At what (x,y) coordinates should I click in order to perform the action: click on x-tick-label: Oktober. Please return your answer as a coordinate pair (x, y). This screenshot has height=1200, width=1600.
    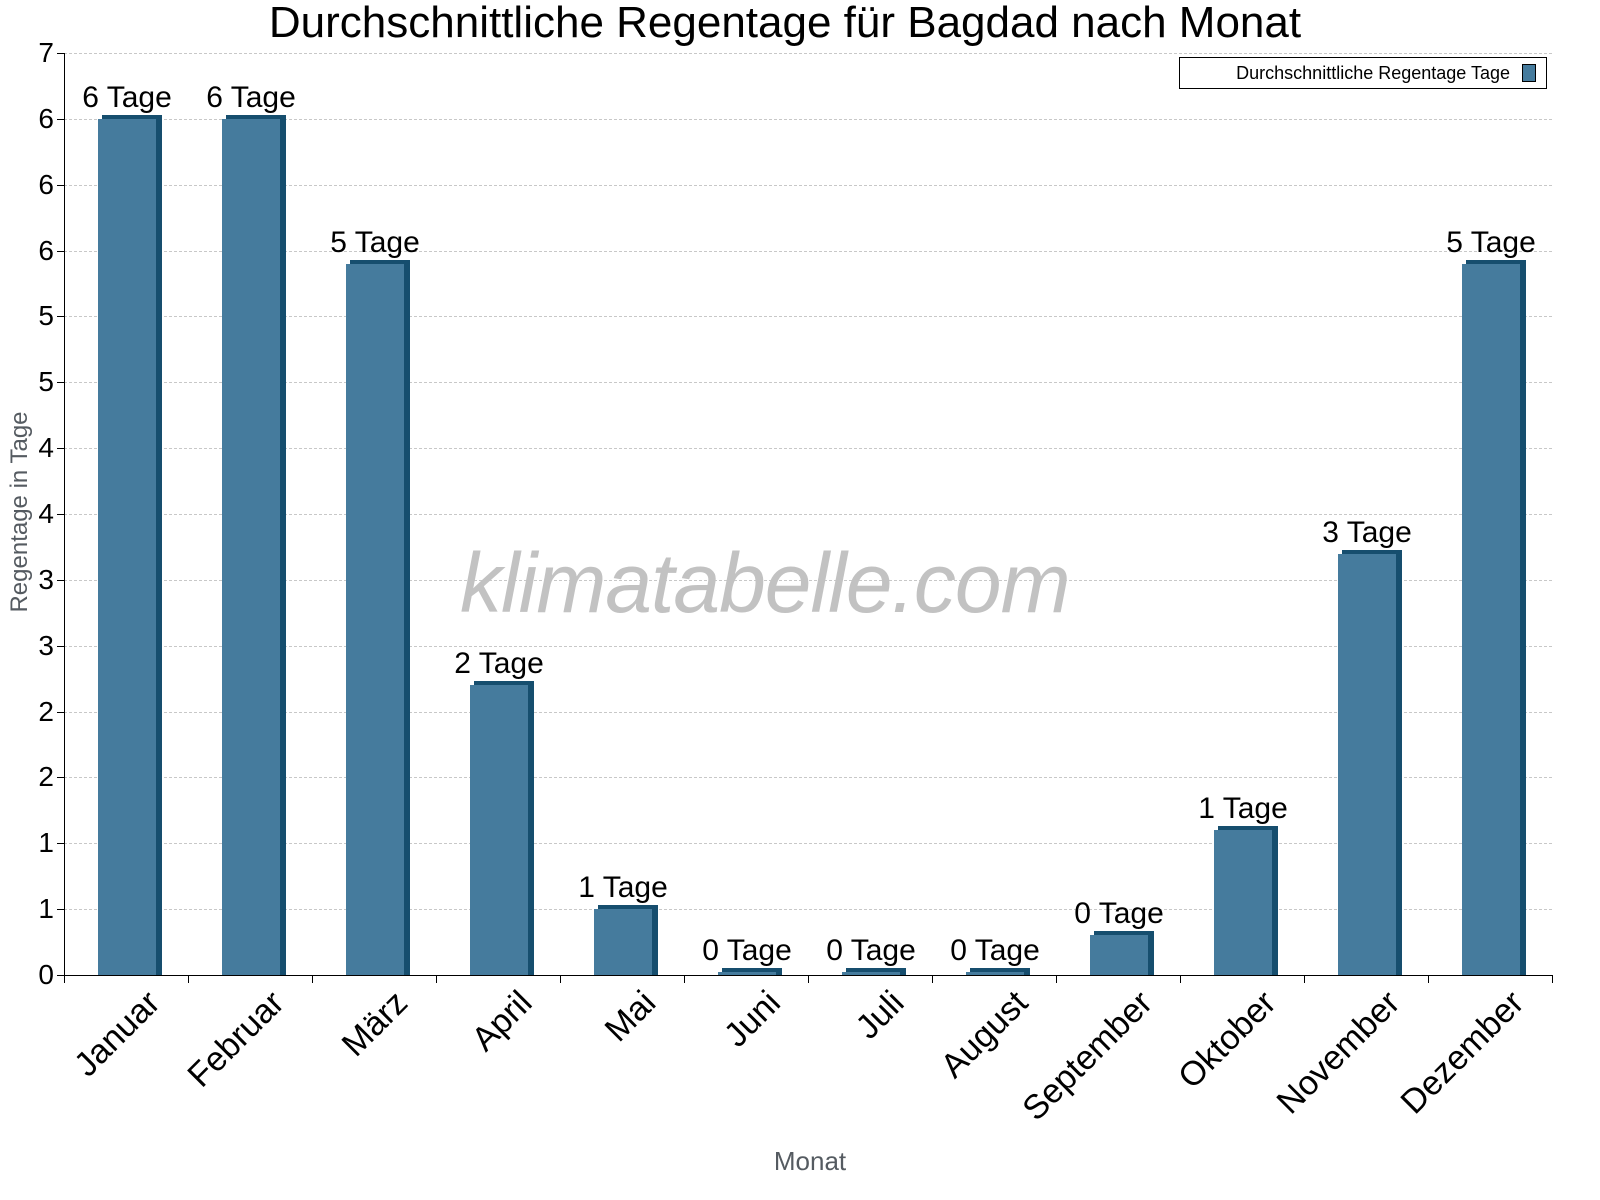
    Looking at the image, I should click on (1227, 1039).